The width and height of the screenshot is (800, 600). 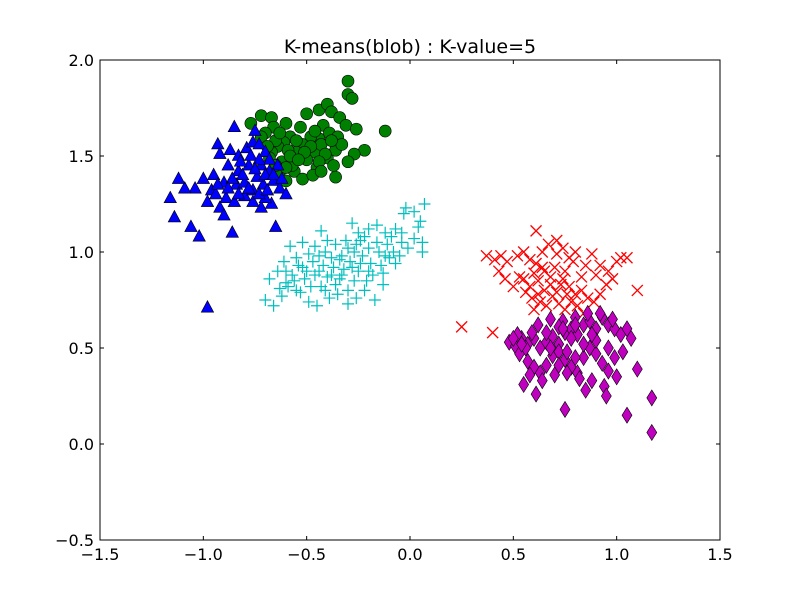 I want to click on y-tick-label: −0.5, so click(x=74, y=540).